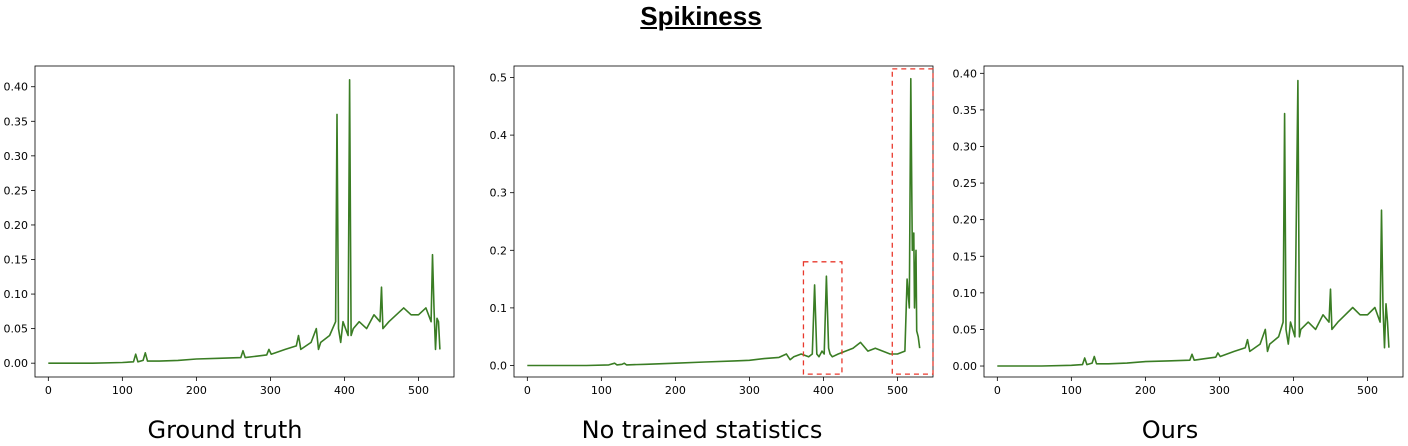 This screenshot has width=1408, height=446. What do you see at coordinates (701, 16) in the screenshot?
I see `page-title: Spikiness` at bounding box center [701, 16].